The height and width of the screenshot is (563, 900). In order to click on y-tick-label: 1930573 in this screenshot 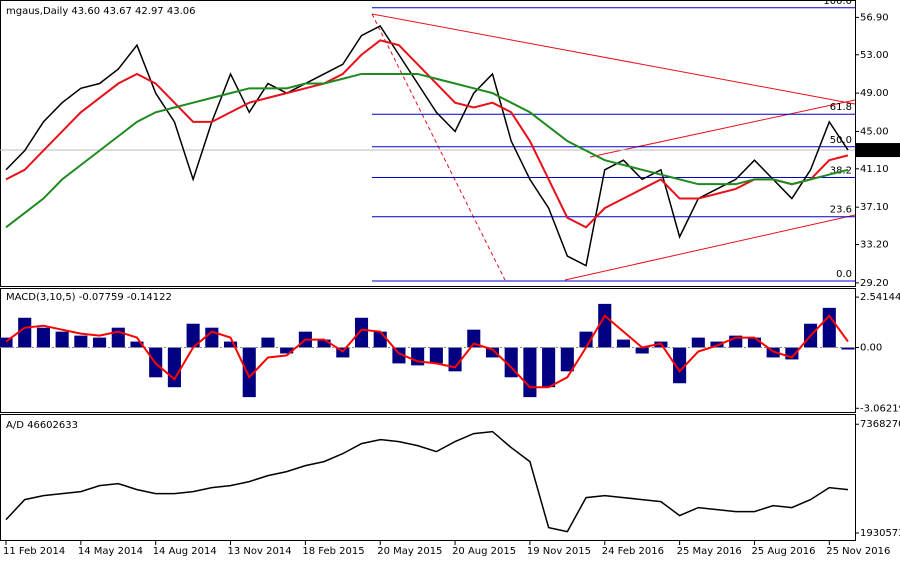, I will do `click(880, 533)`.